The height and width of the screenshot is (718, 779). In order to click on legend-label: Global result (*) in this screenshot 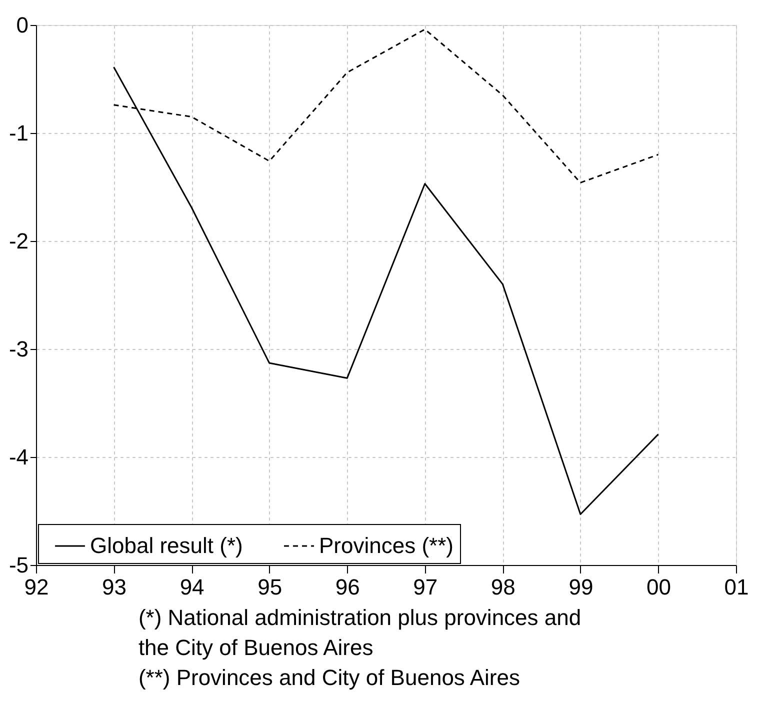, I will do `click(166, 545)`.